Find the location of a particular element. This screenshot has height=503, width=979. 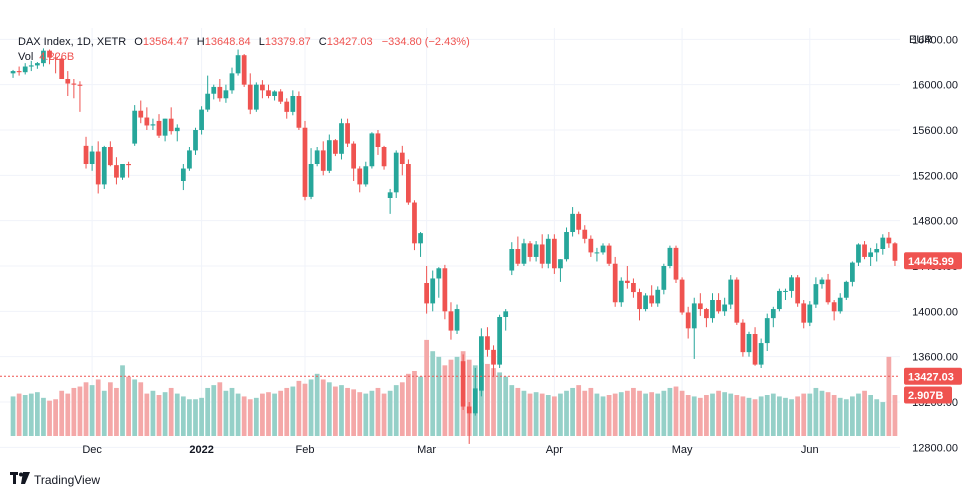

tradingview-branding: TradingView is located at coordinates (55, 479).